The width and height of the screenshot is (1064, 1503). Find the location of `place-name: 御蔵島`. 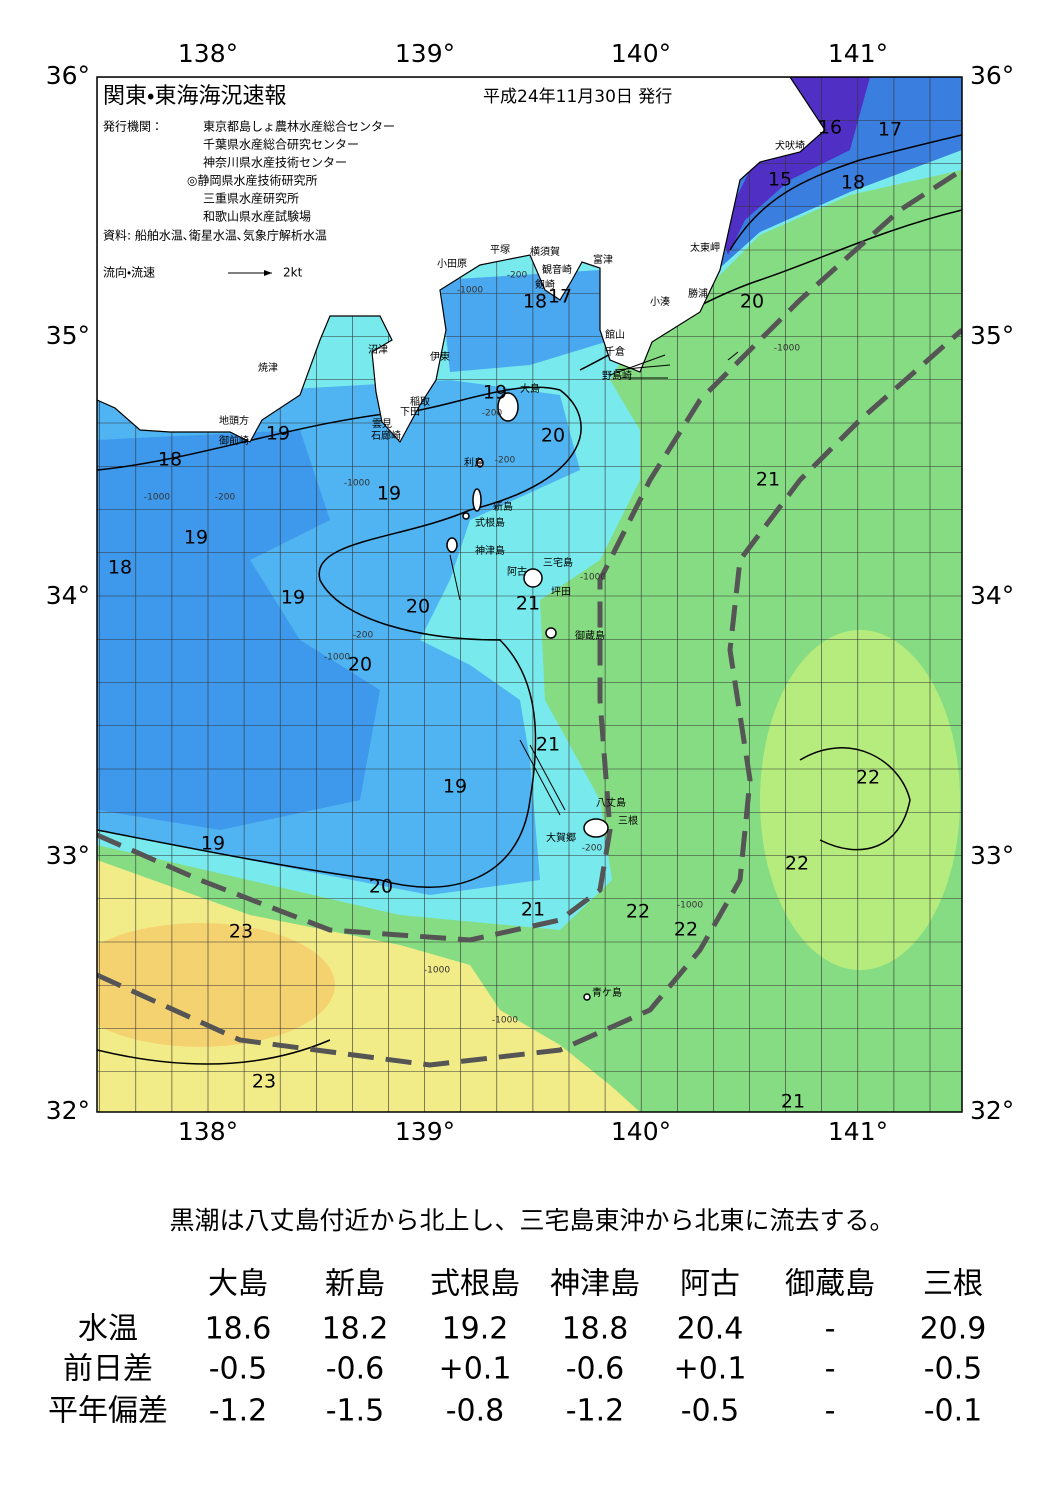

place-name: 御蔵島 is located at coordinates (590, 635).